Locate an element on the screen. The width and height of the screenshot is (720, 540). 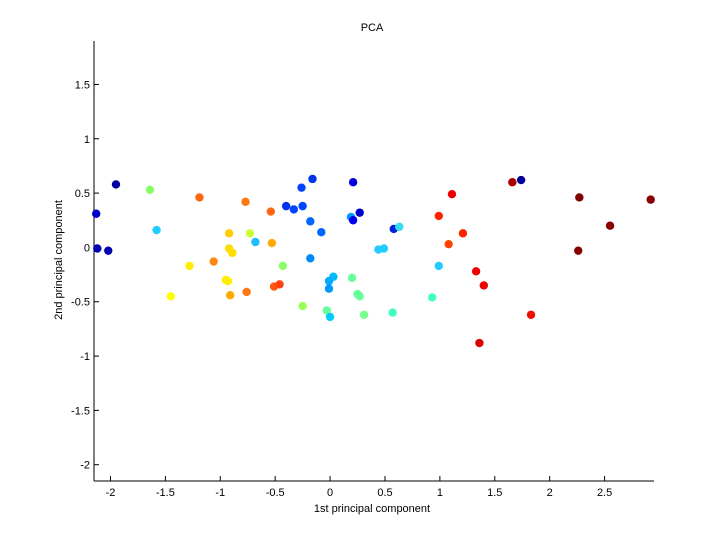
y-axis-label: 2nd principal component is located at coordinates (59, 260).